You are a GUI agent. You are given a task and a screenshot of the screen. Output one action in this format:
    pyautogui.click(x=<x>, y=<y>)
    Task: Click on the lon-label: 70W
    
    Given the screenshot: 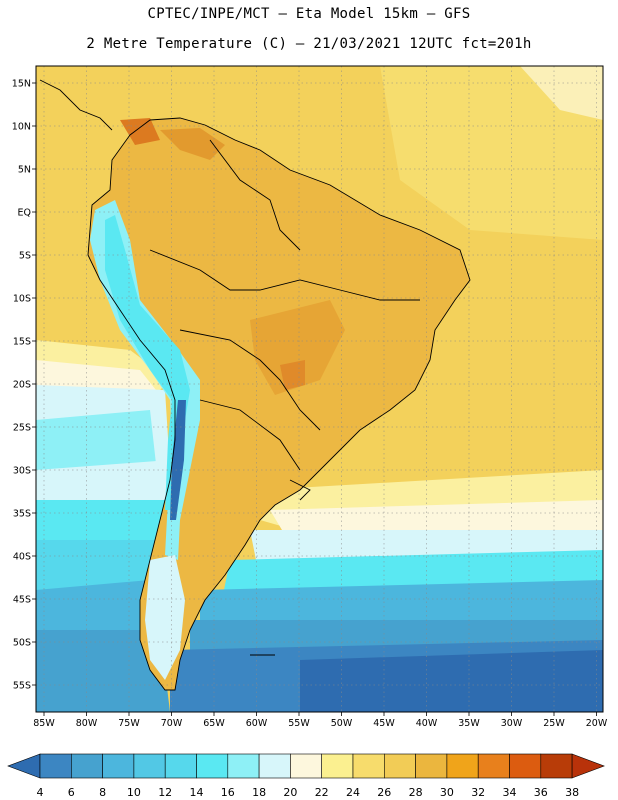 What is the action you would take?
    pyautogui.click(x=172, y=723)
    